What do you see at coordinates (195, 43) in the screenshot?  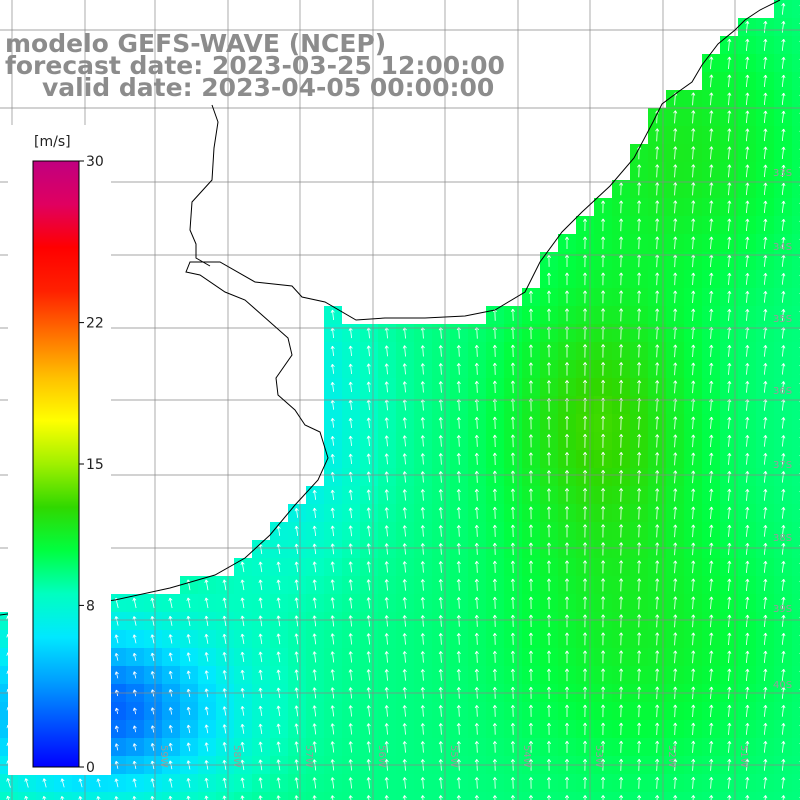 I see `title-line-1: modelo GEFS-WAVE (NCEP)` at bounding box center [195, 43].